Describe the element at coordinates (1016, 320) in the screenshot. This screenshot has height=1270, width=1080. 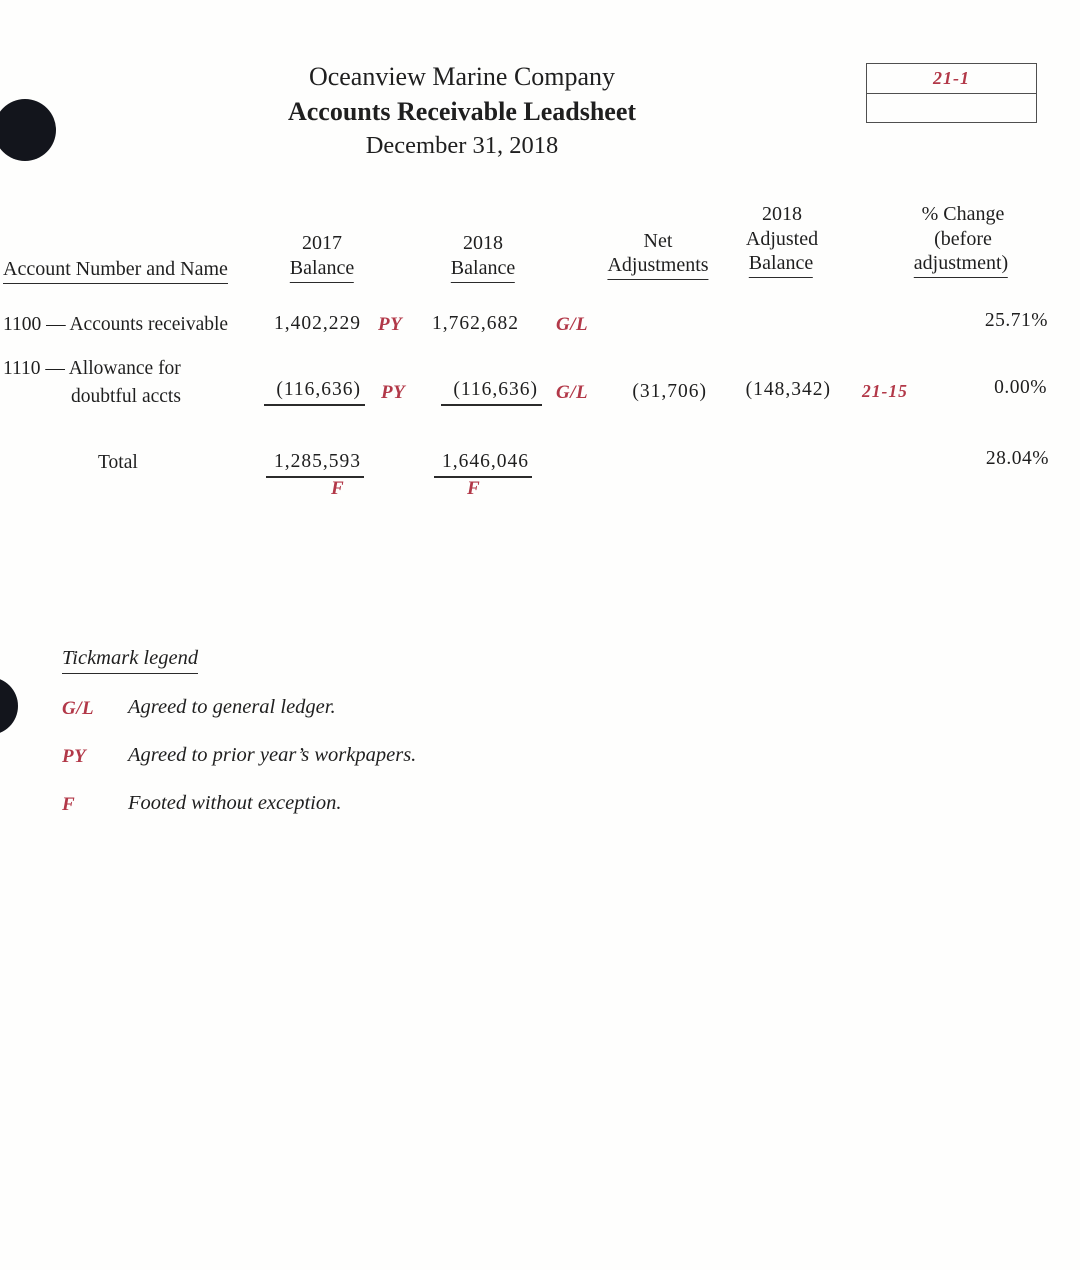
I see `row-1100-pct-change: 25.71%` at that location.